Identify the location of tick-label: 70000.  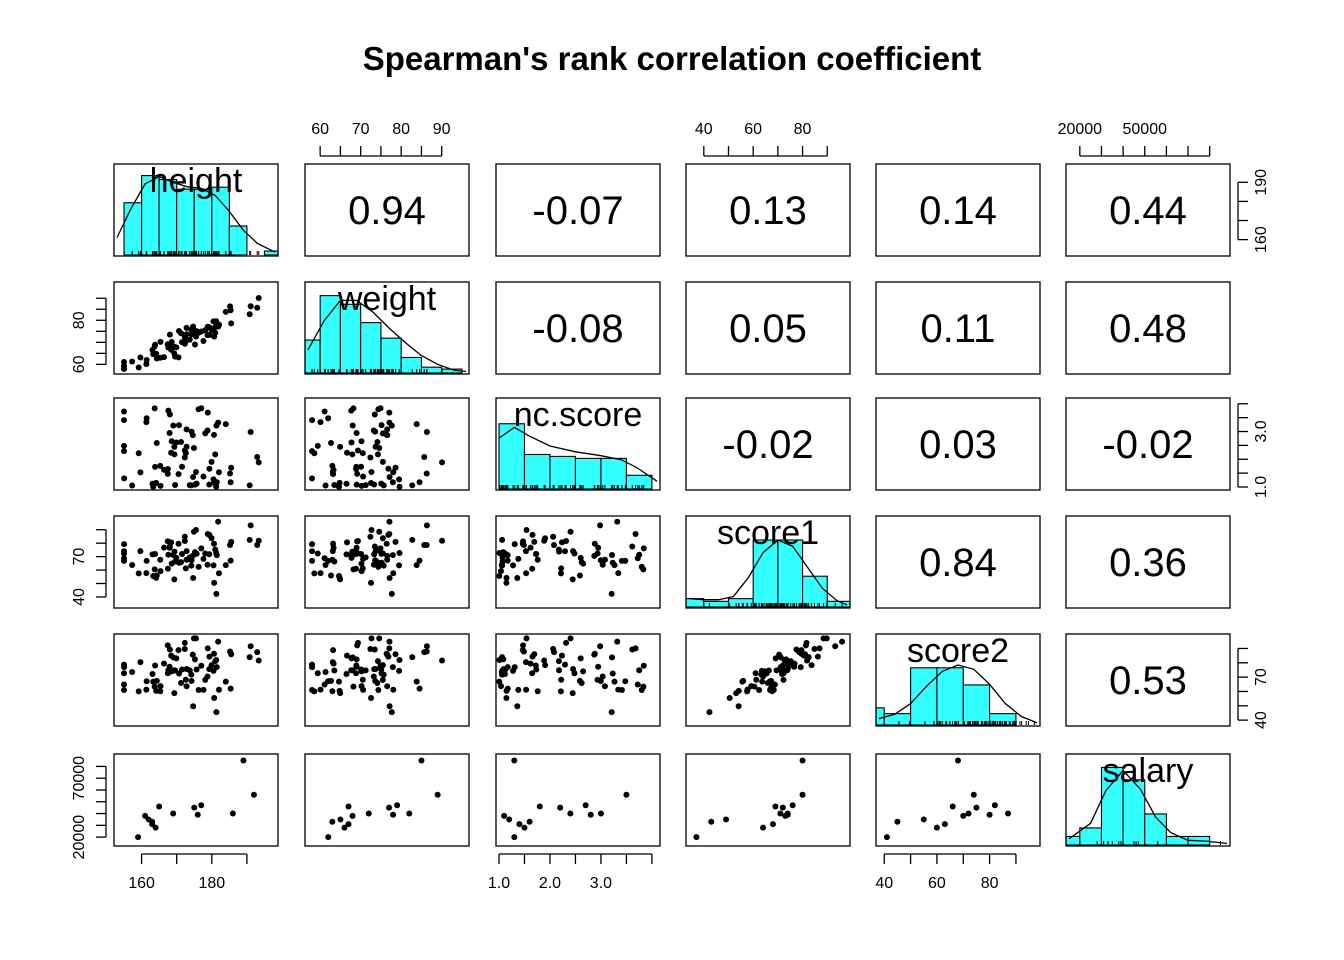
(79, 778).